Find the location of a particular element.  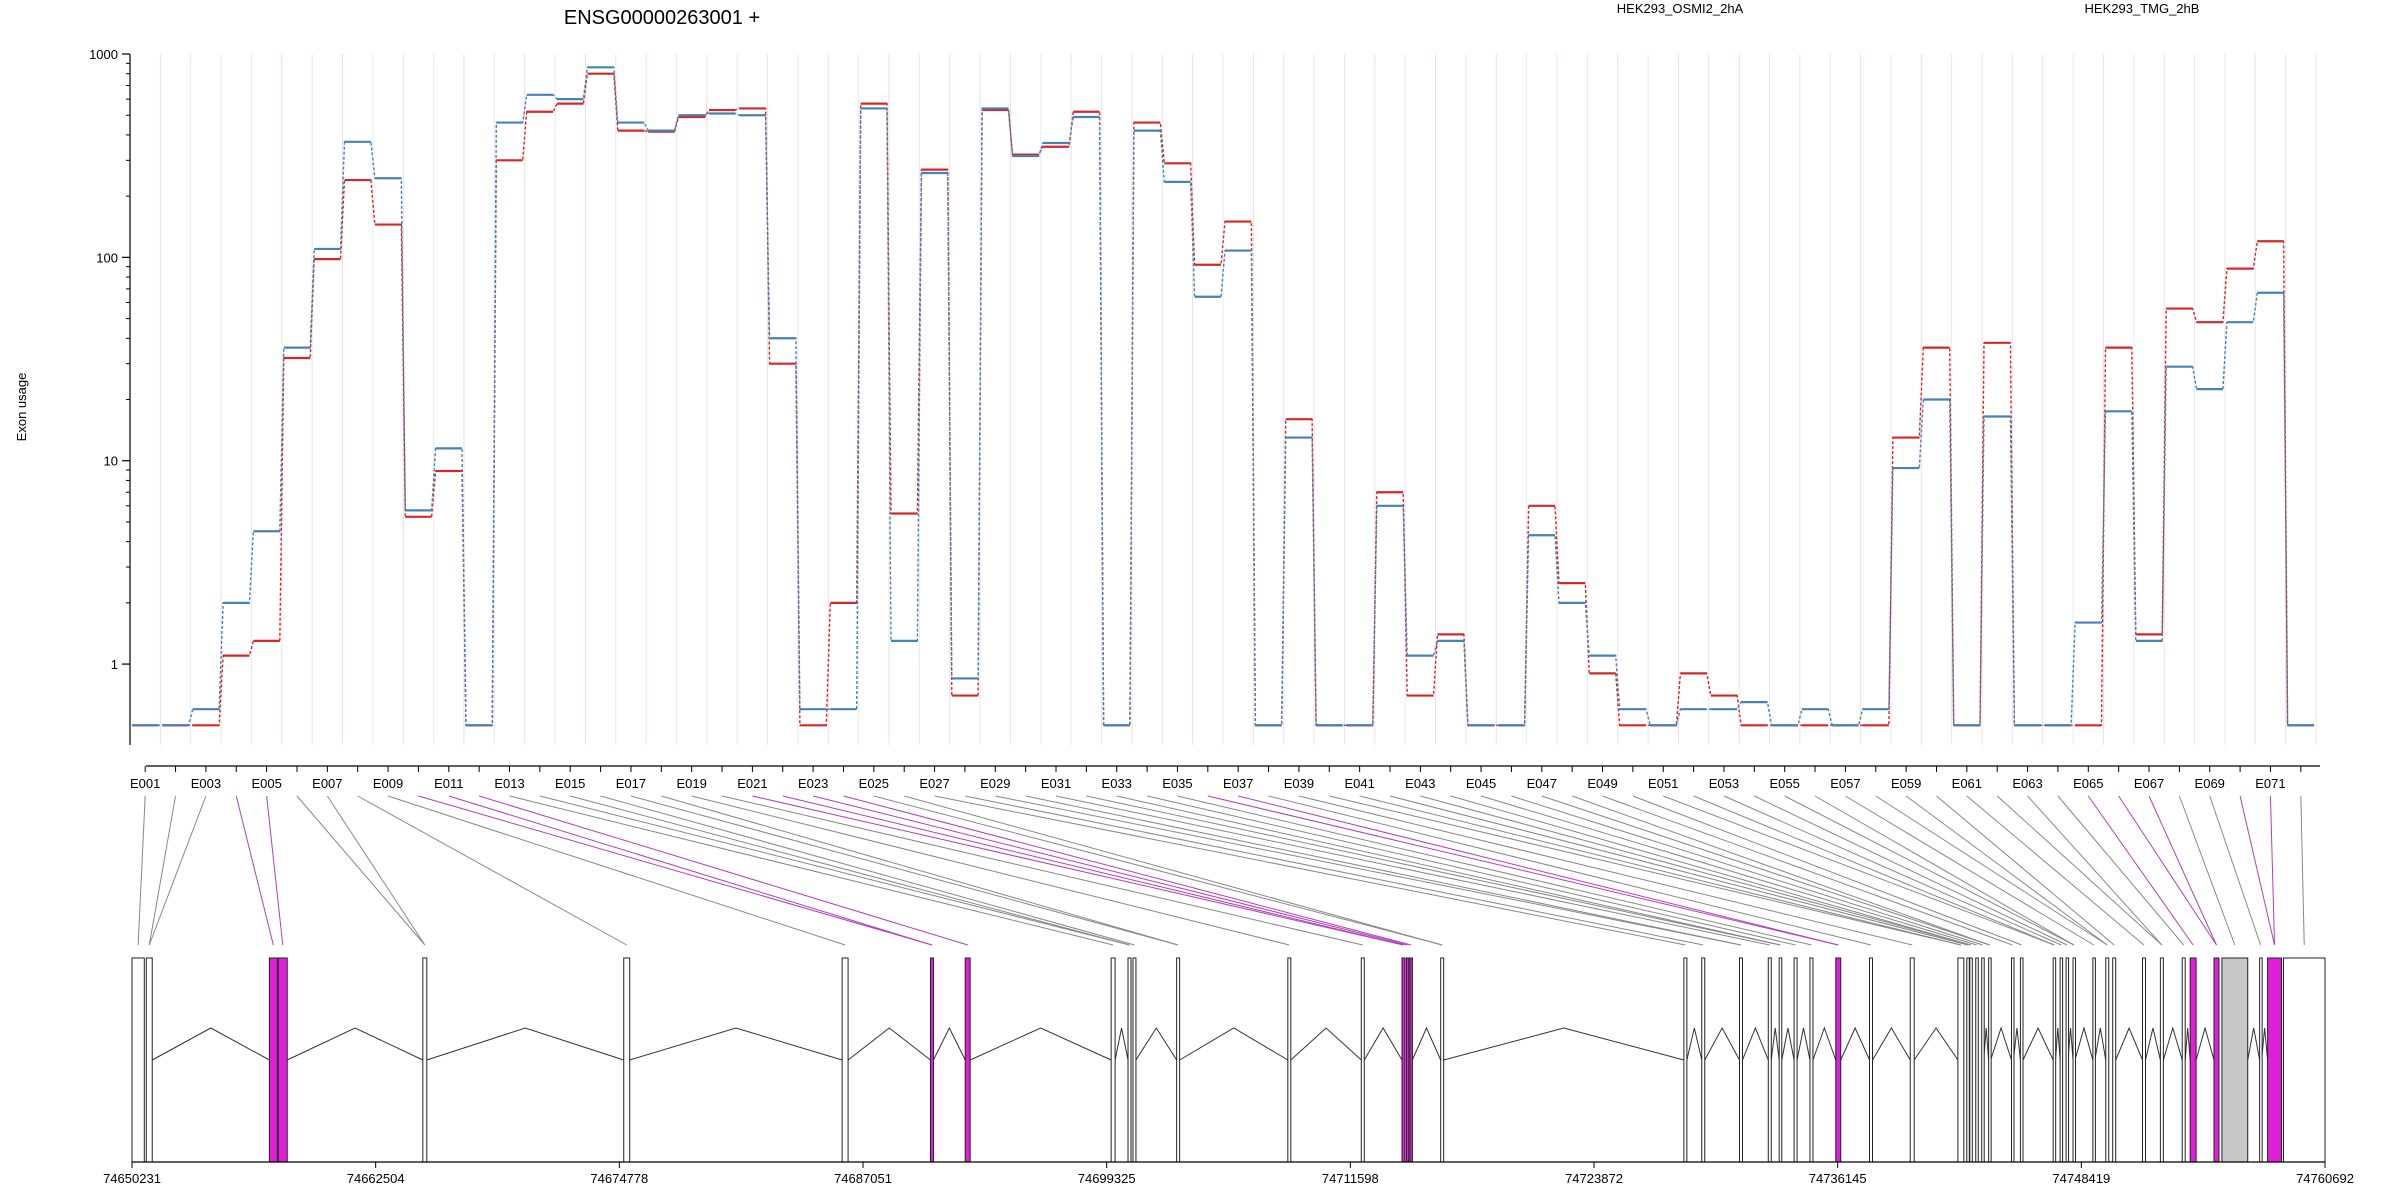

exon-tick-label: E031 is located at coordinates (1056, 783).